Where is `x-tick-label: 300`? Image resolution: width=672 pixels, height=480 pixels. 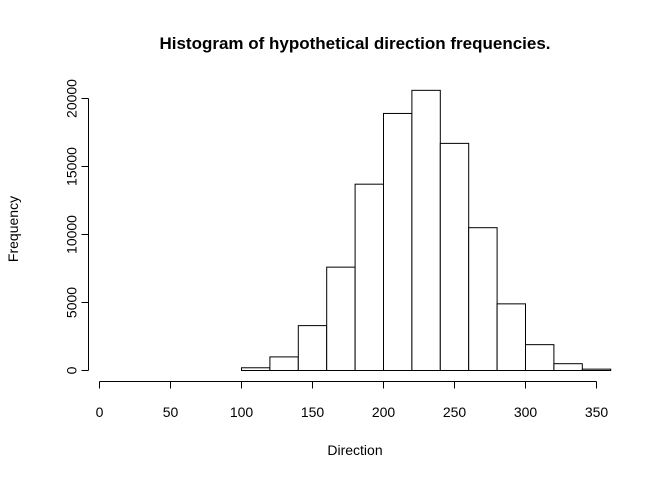
x-tick-label: 300 is located at coordinates (526, 412).